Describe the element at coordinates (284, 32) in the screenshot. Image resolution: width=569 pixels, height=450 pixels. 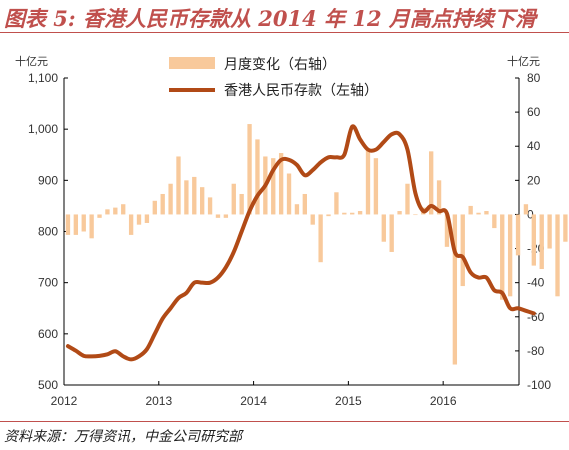
I see `title-divider` at that location.